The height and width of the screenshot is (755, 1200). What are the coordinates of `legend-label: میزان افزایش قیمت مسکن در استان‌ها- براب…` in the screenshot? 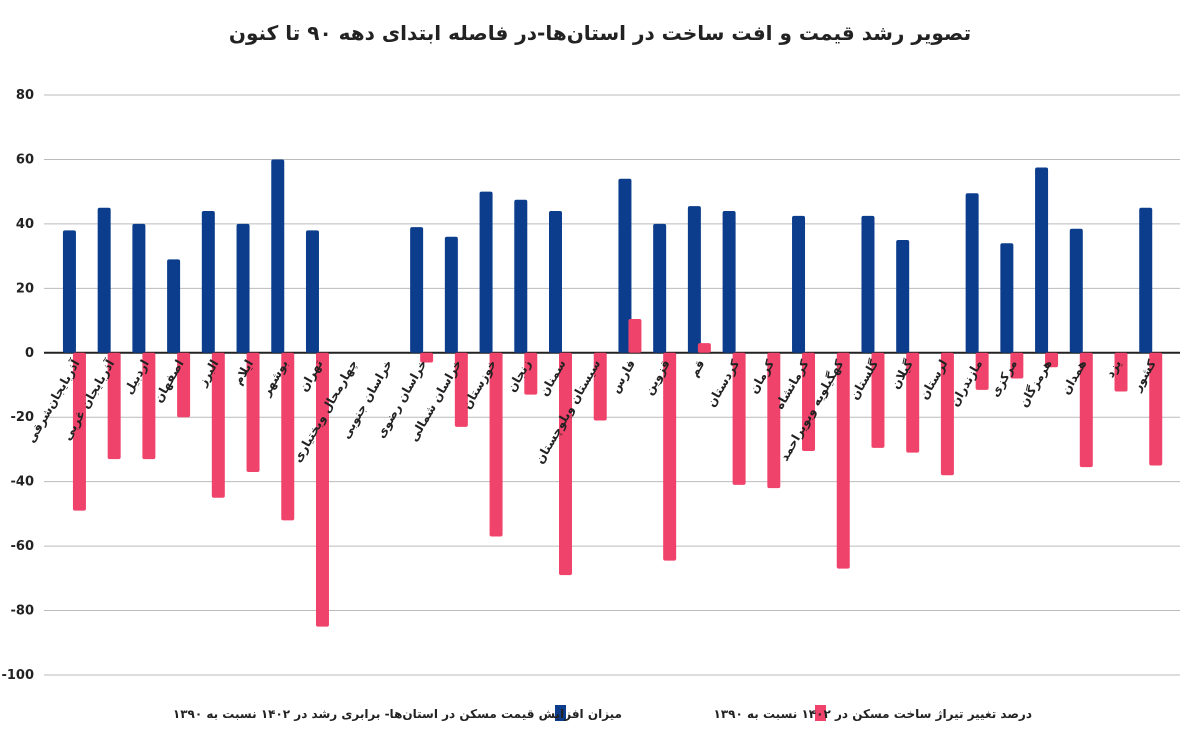 It's located at (397, 714).